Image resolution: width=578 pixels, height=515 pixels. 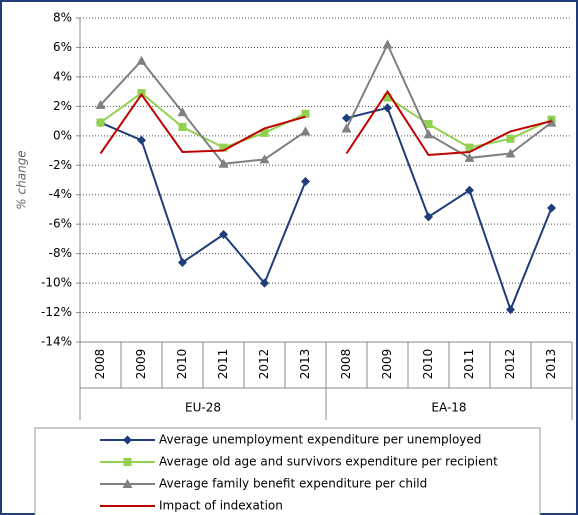 I want to click on y-tick-label: -12%, so click(x=56, y=312).